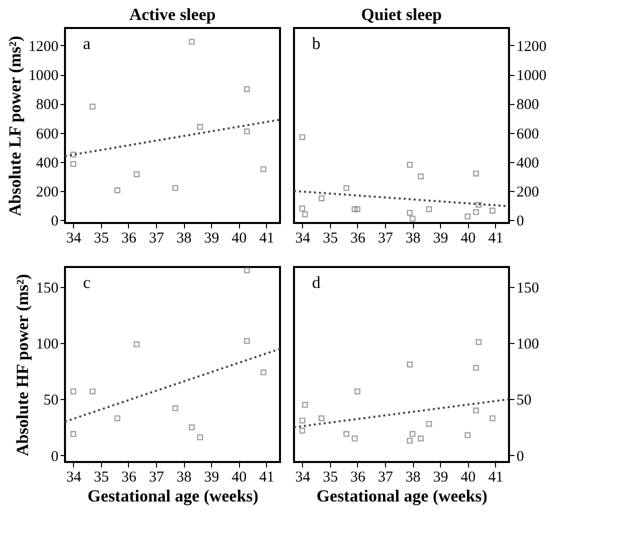 Image resolution: width=640 pixels, height=550 pixels. I want to click on y-tick-label: 600, so click(47, 134).